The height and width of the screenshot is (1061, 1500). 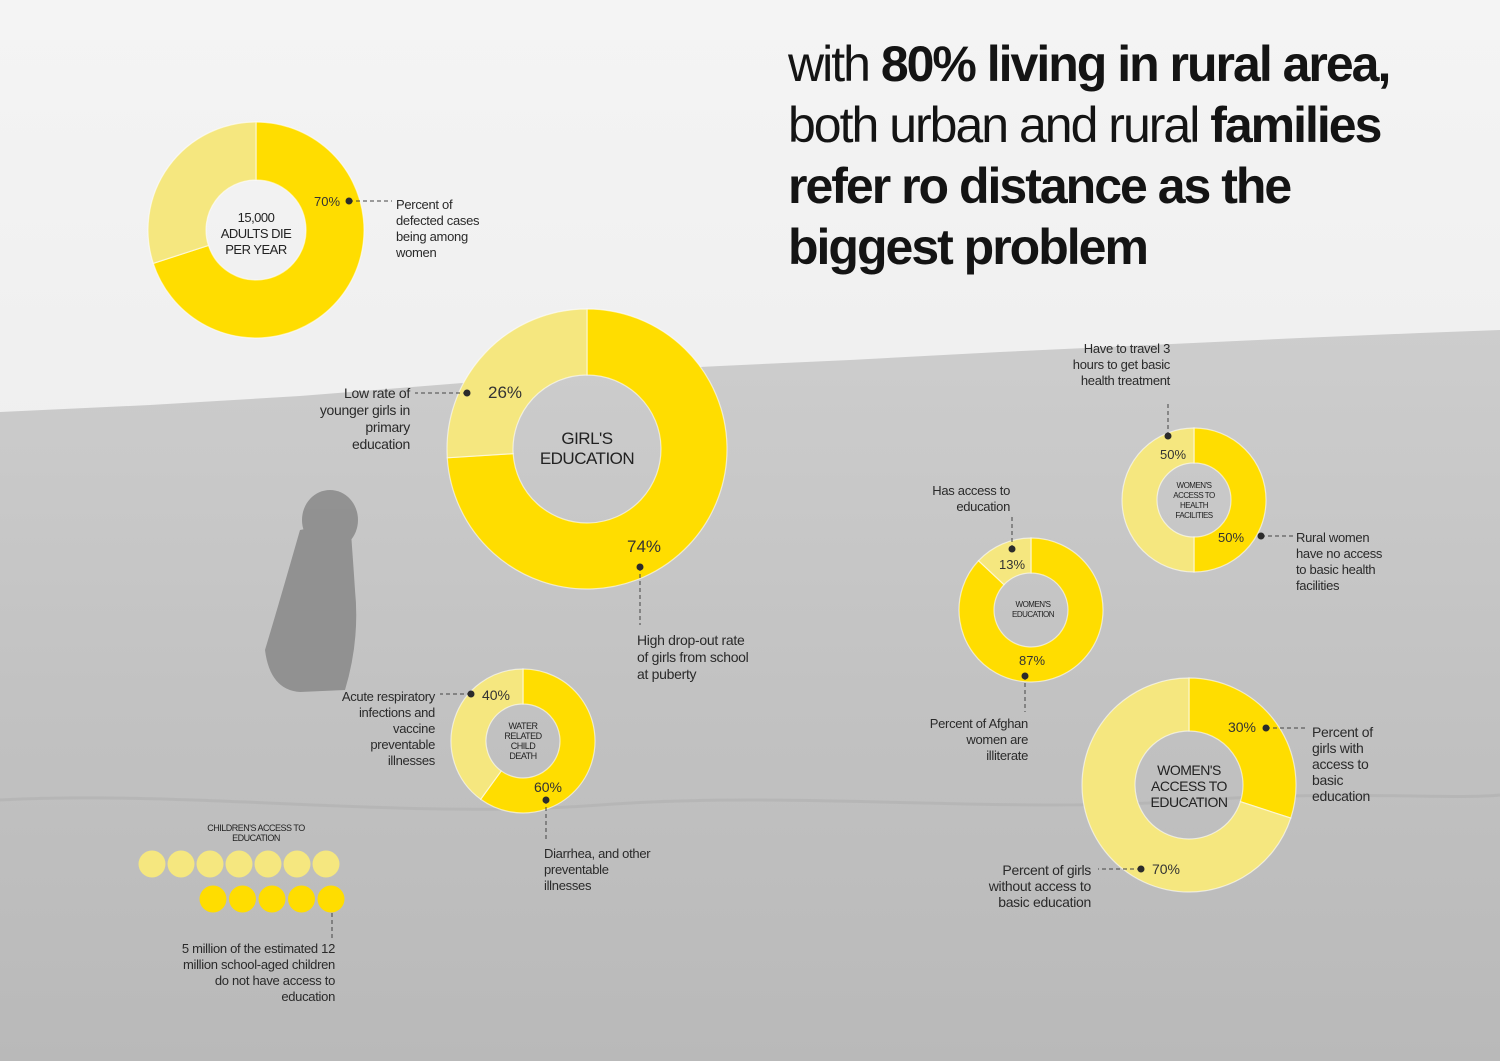 What do you see at coordinates (471, 694) in the screenshot?
I see `water-acute-leader-dot` at bounding box center [471, 694].